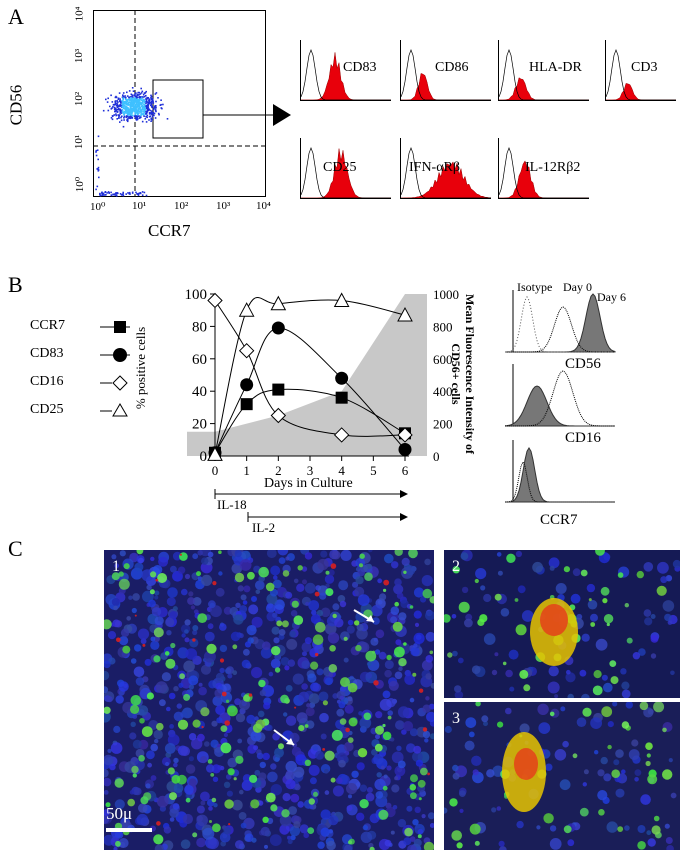 The image size is (682, 853). I want to click on y-tick-label: 20, so click(199, 425).